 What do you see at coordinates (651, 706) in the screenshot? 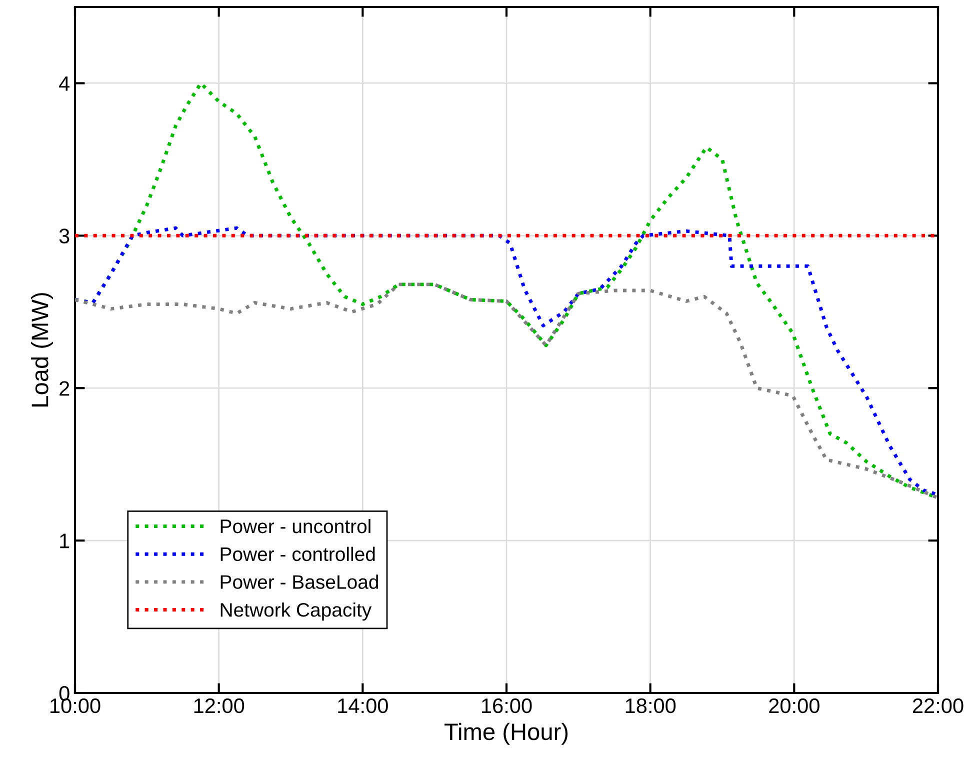
I see `x-tick-label: 18:00` at bounding box center [651, 706].